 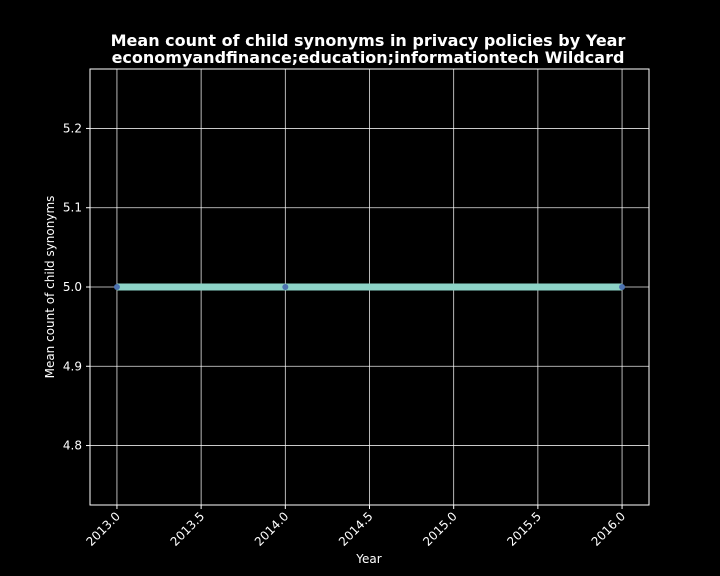 What do you see at coordinates (356, 529) in the screenshot?
I see `x-tick-label: 2014.5` at bounding box center [356, 529].